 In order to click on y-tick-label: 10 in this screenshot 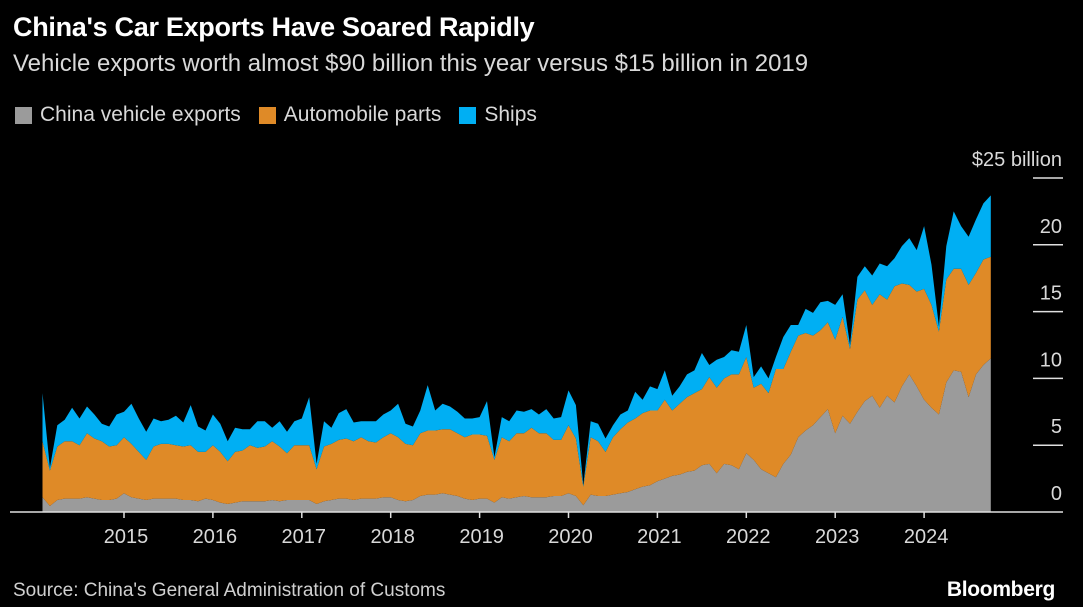, I will do `click(1051, 360)`.